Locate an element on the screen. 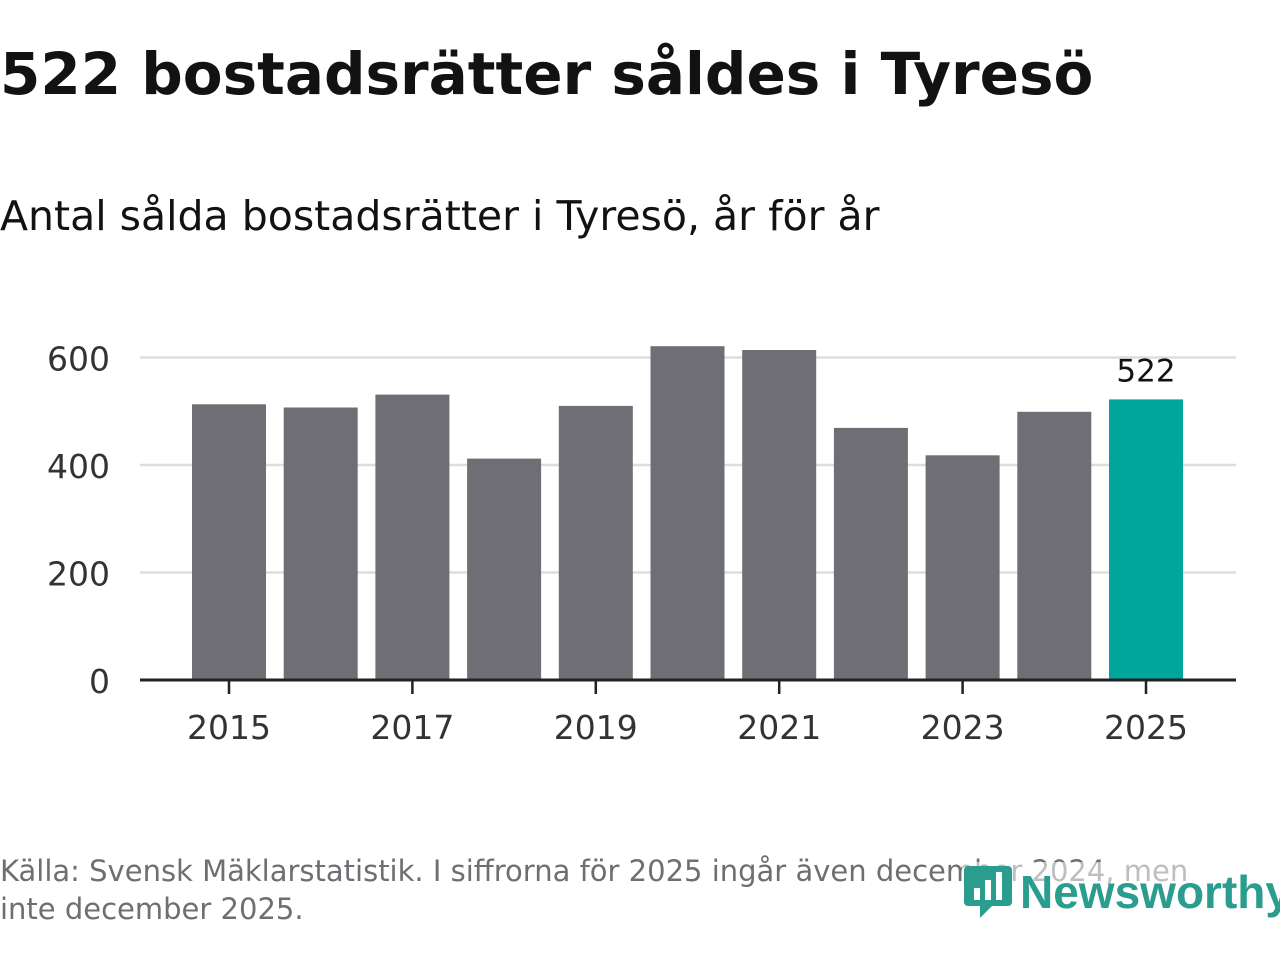 The width and height of the screenshot is (1280, 960). data-labels: 522 is located at coordinates (1145, 371).